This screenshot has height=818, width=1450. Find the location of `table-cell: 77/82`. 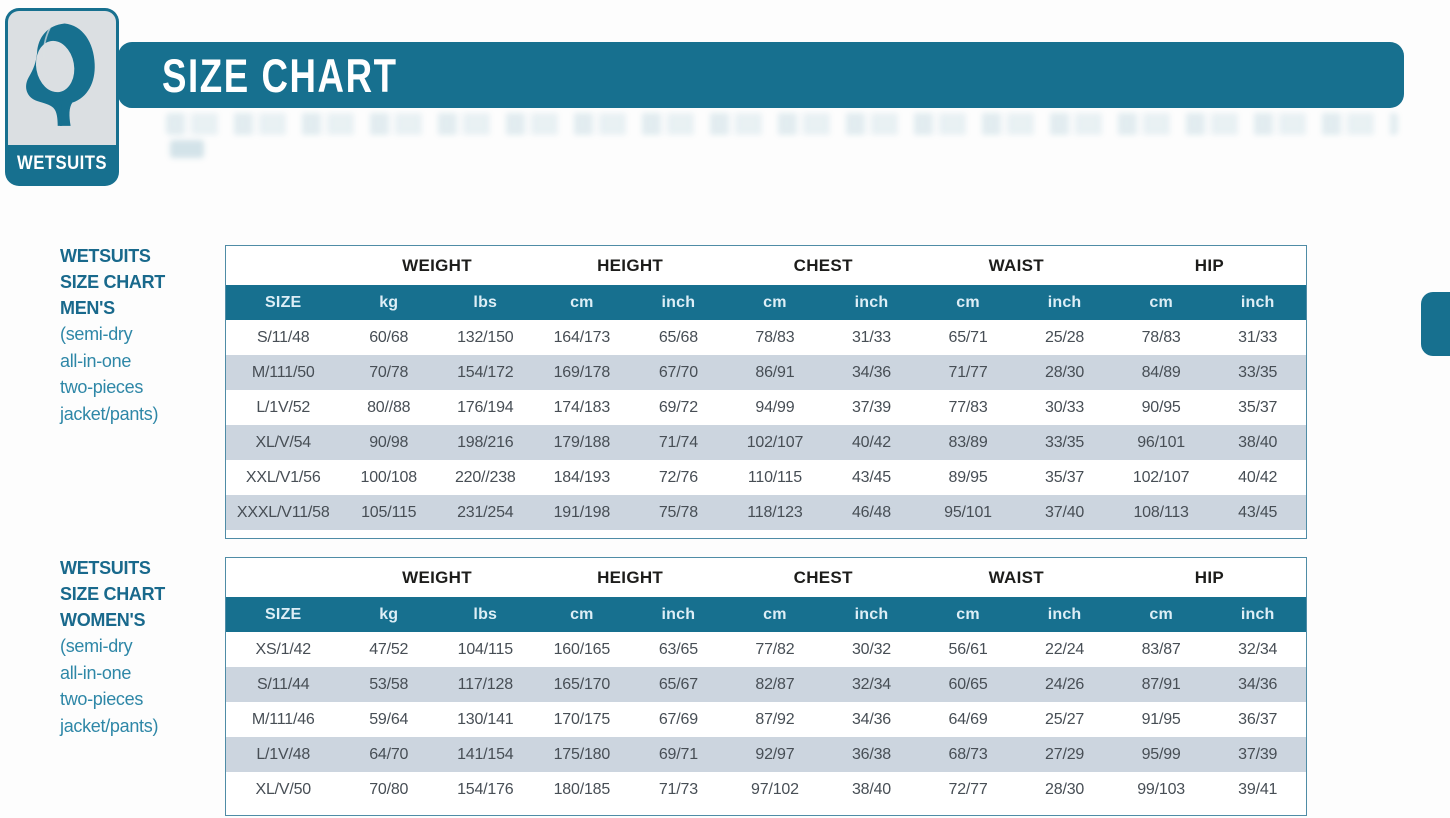

table-cell: 77/82 is located at coordinates (775, 649).